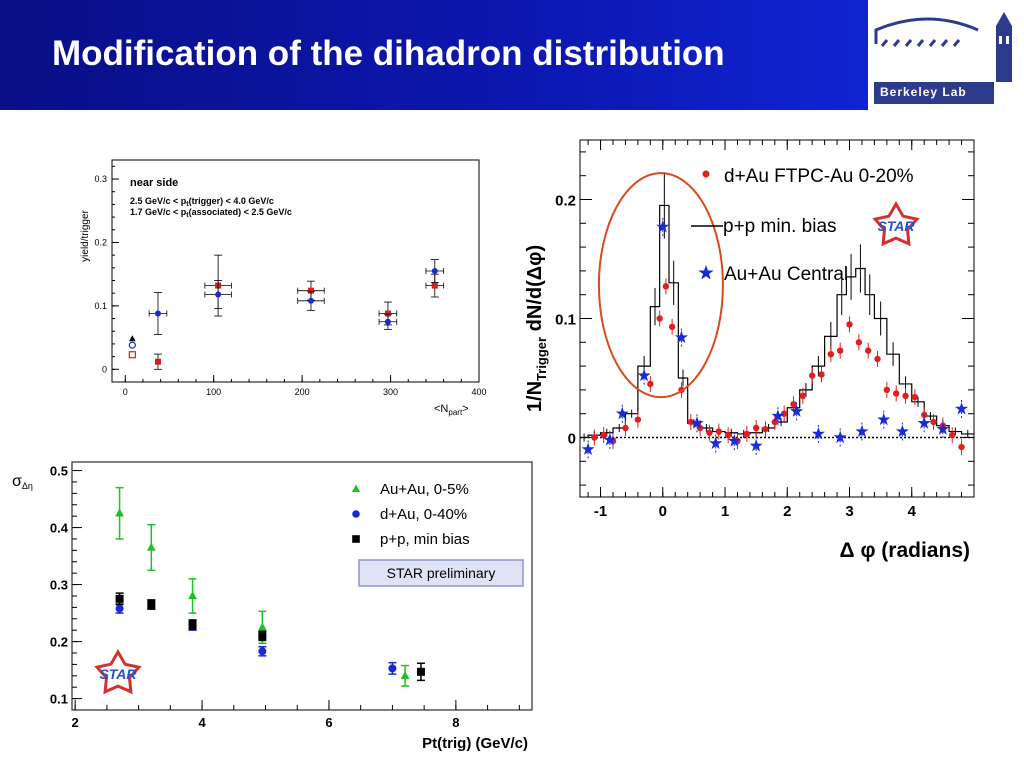 This screenshot has height=768, width=1024. What do you see at coordinates (451, 410) in the screenshot?
I see `x-axis-label: <Npart>` at bounding box center [451, 410].